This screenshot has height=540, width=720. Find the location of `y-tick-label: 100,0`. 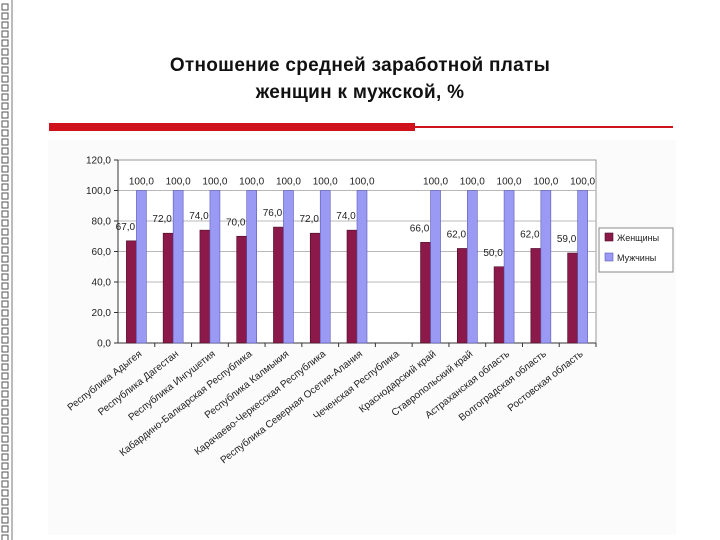

y-tick-label: 100,0 is located at coordinates (98, 191).